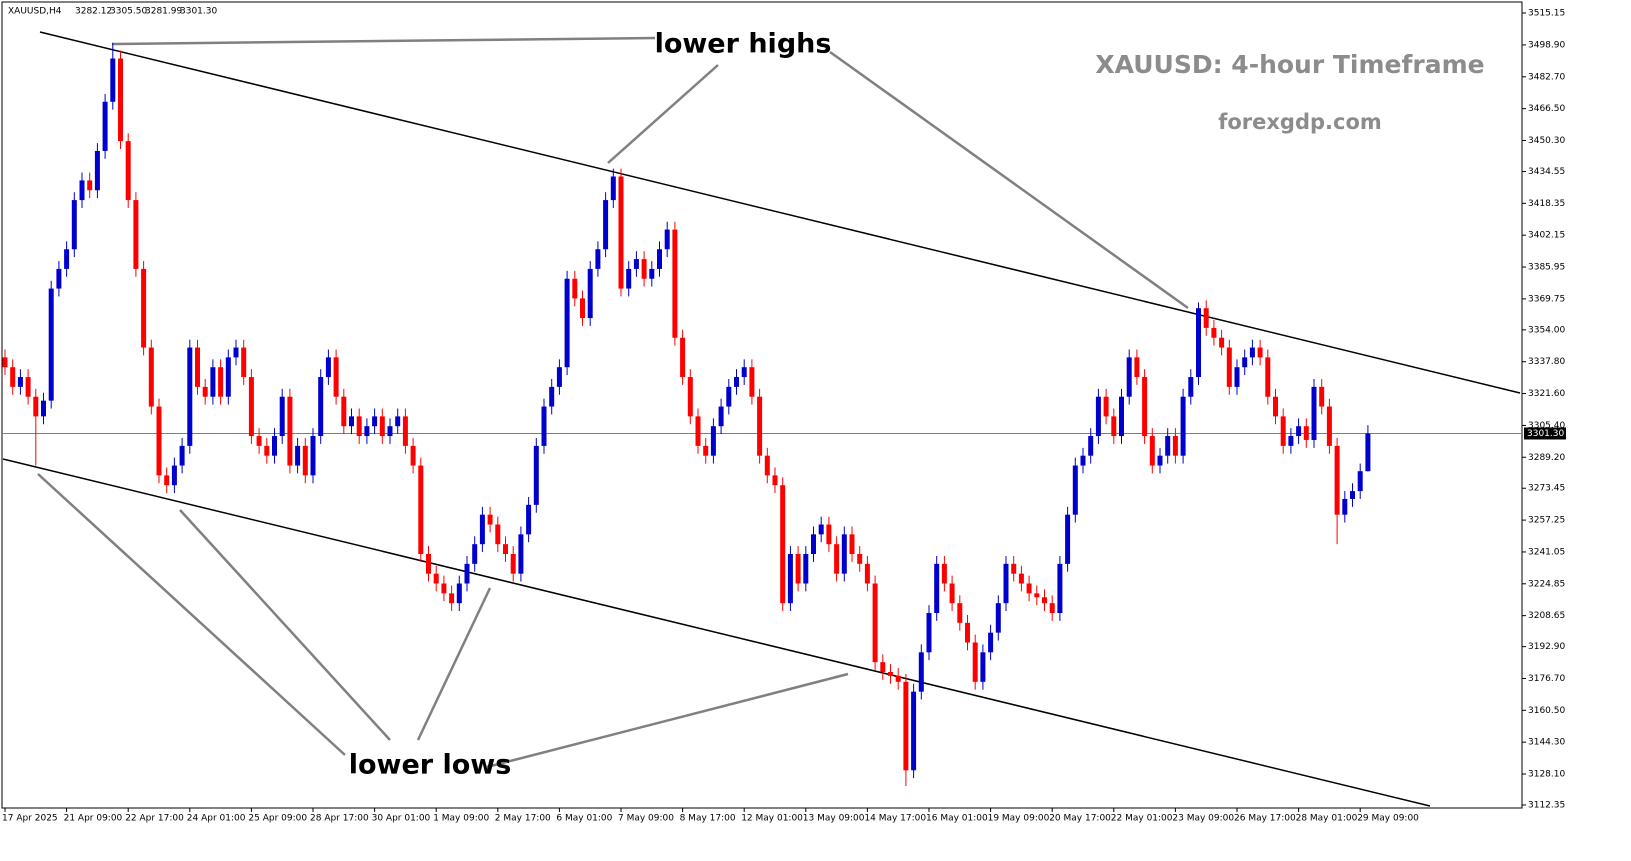  I want to click on x-tick-label: 1 May 09:00, so click(461, 819).